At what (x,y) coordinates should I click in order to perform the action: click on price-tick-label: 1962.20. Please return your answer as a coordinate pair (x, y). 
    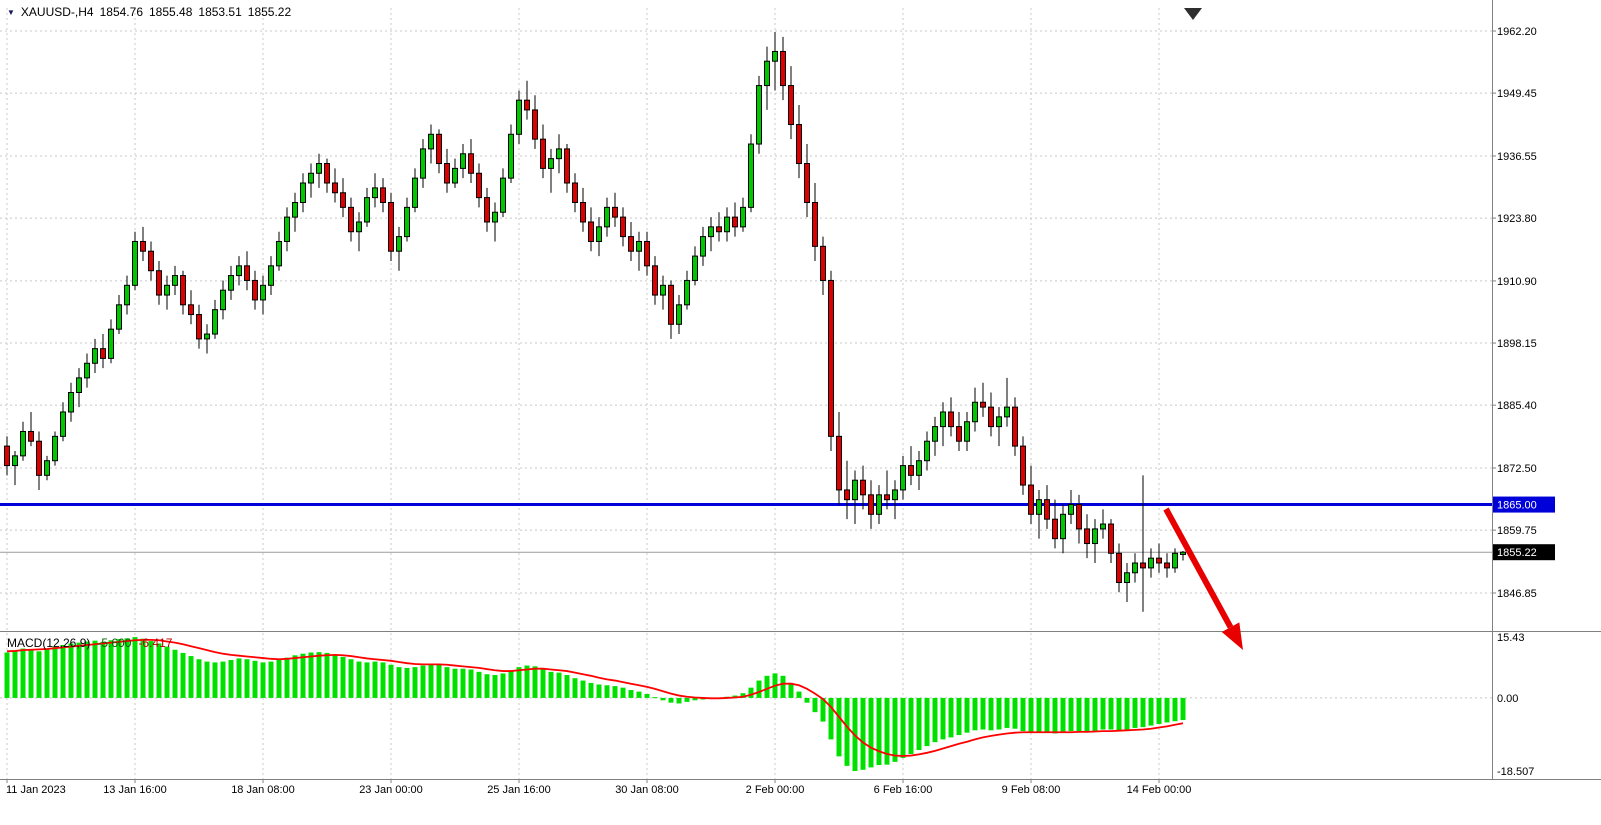
    Looking at the image, I should click on (1517, 32).